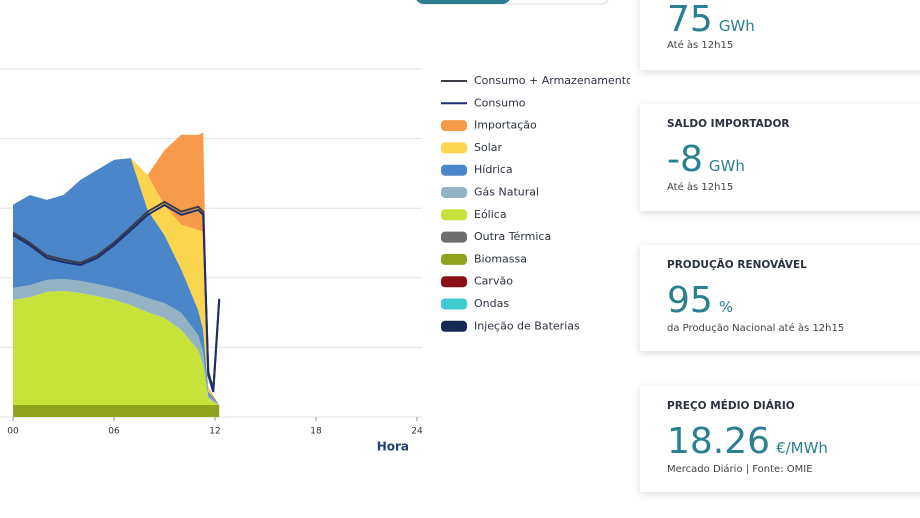 The image size is (920, 518). What do you see at coordinates (802, 448) in the screenshot?
I see `unit: €/MWh` at bounding box center [802, 448].